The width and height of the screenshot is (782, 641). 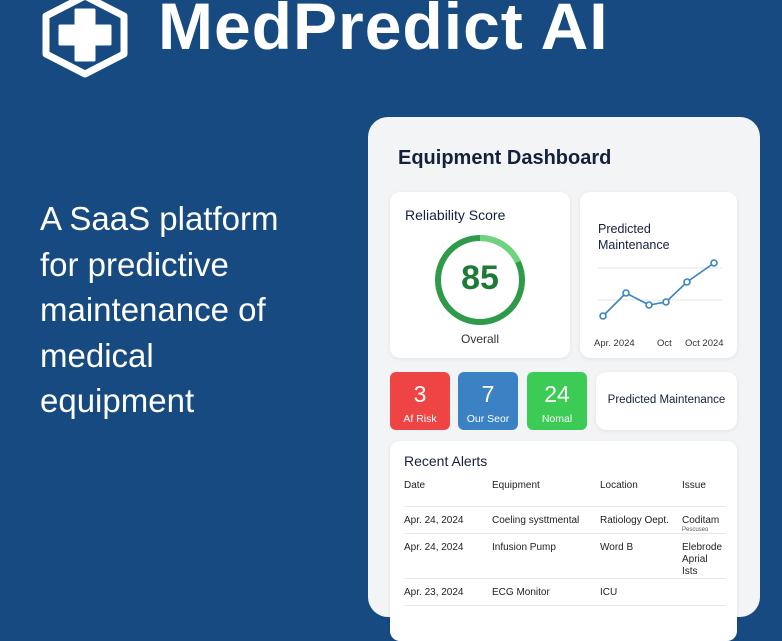 I want to click on cell: Coeling systtmental, so click(x=546, y=519).